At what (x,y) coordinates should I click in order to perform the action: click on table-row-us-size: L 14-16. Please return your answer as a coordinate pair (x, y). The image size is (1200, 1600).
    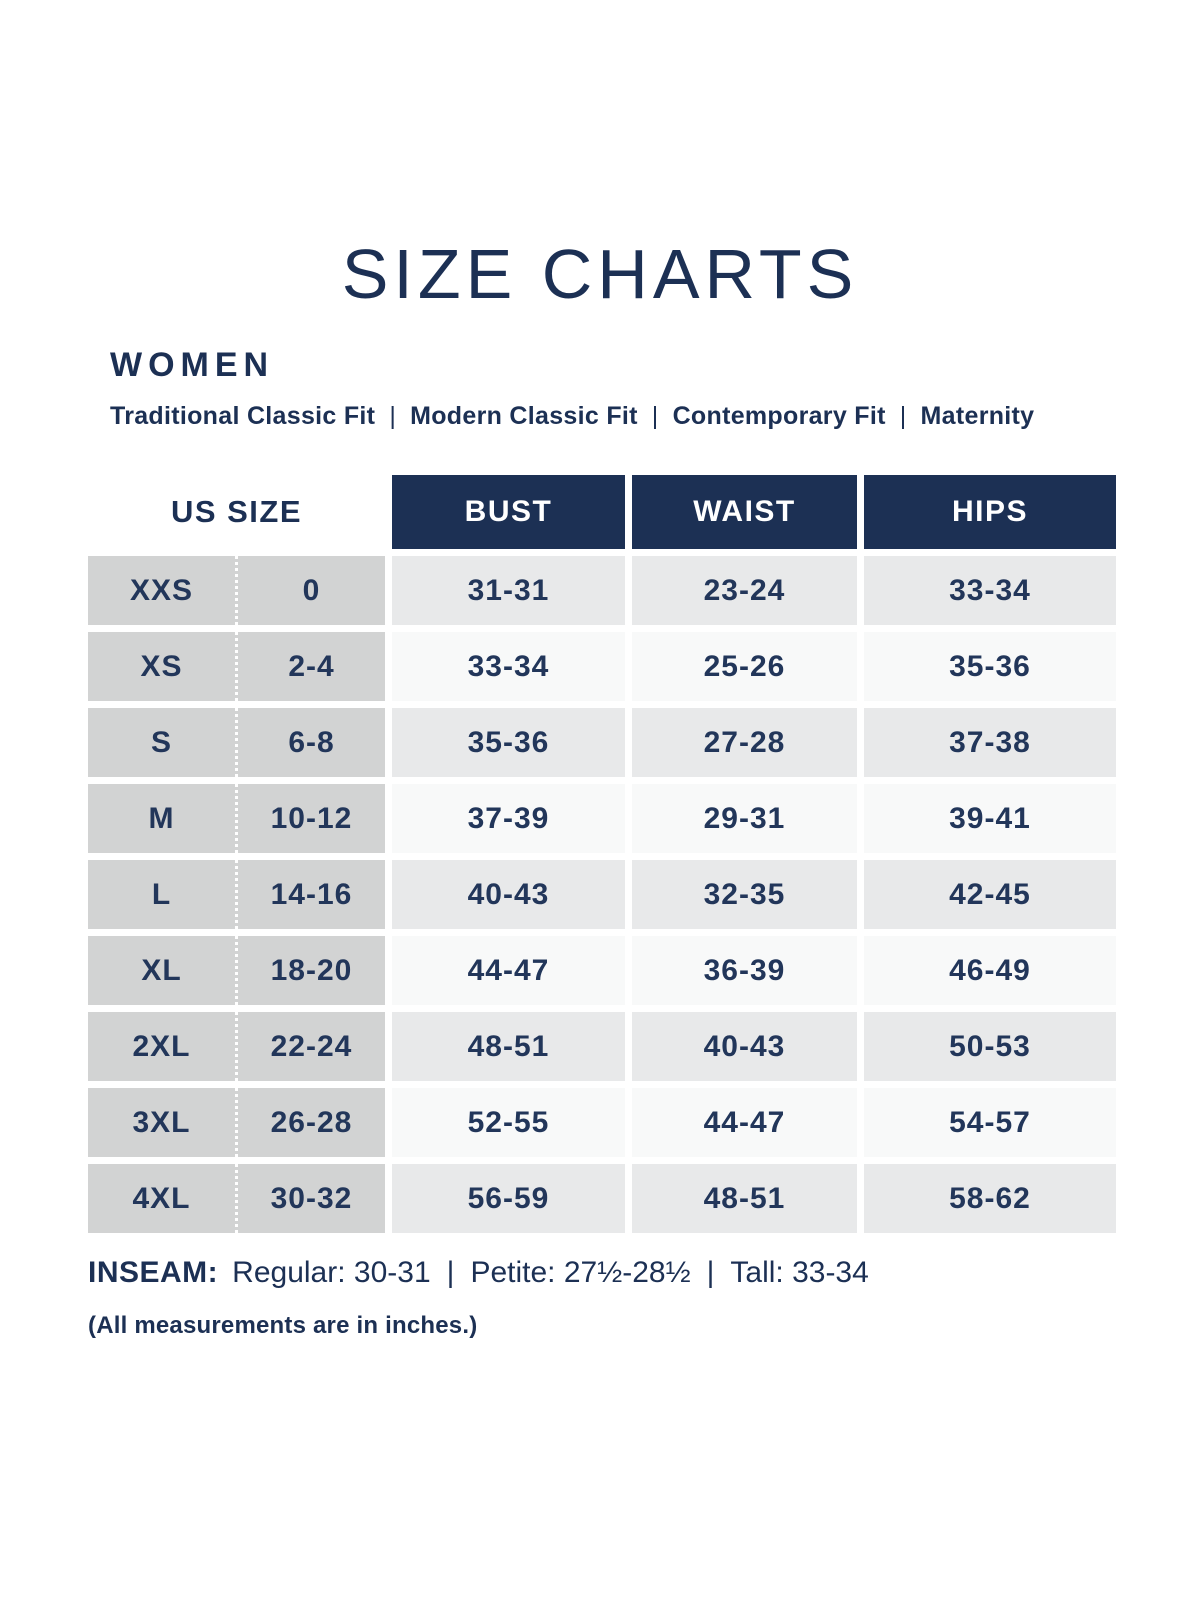
    Looking at the image, I should click on (236, 894).